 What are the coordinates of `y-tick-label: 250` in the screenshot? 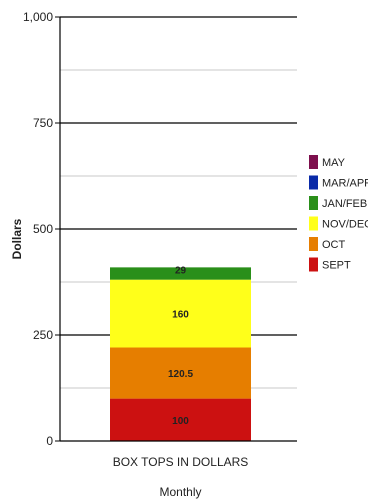 It's located at (43, 335).